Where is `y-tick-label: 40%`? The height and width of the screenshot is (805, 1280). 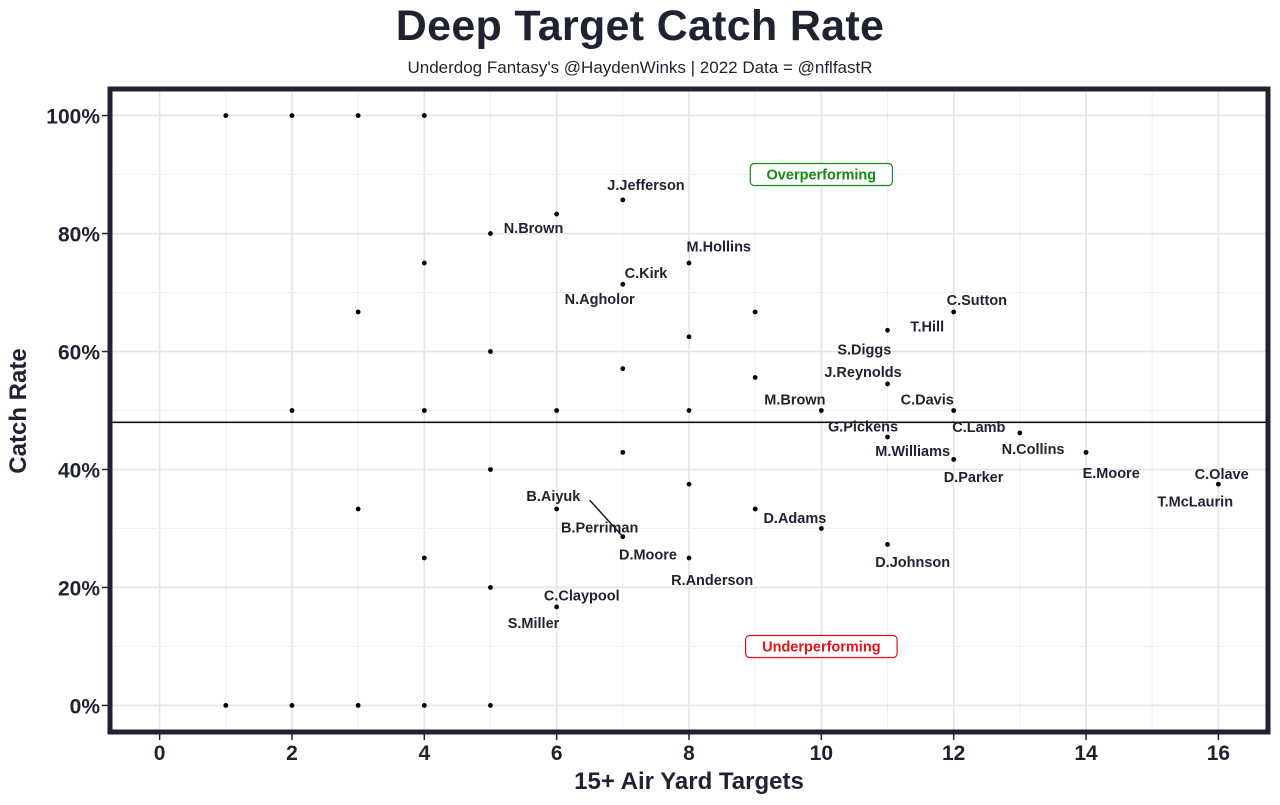 y-tick-label: 40% is located at coordinates (79, 470).